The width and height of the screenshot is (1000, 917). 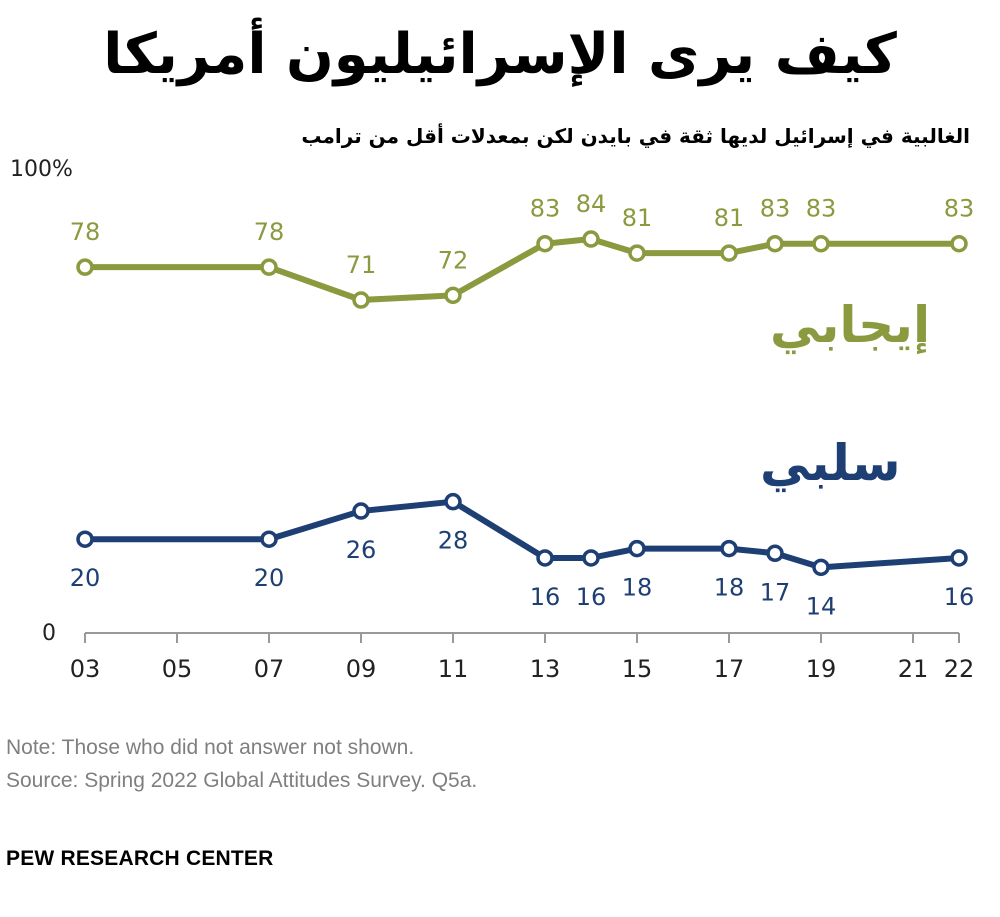 What do you see at coordinates (500, 54) in the screenshot?
I see `chart-title: كيف يرى الإسرائيليون أمريكا` at bounding box center [500, 54].